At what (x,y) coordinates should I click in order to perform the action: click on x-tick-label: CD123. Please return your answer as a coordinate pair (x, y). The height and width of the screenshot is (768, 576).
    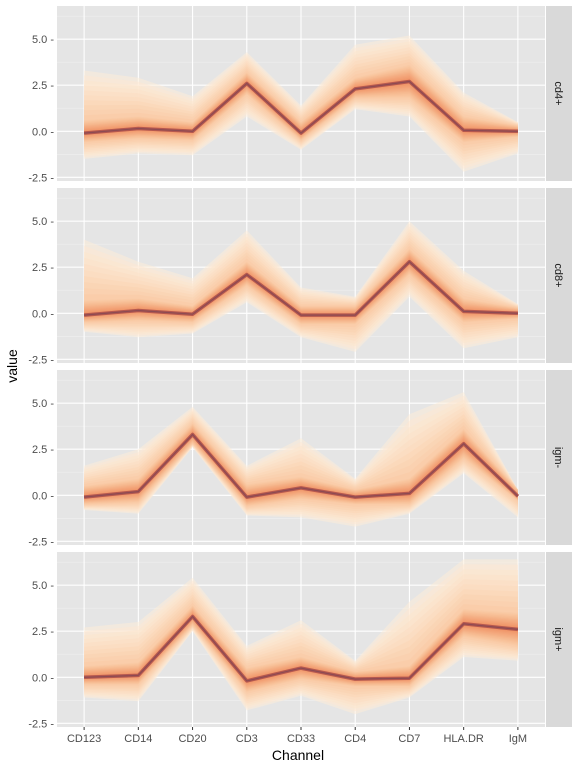
    Looking at the image, I should click on (84, 739).